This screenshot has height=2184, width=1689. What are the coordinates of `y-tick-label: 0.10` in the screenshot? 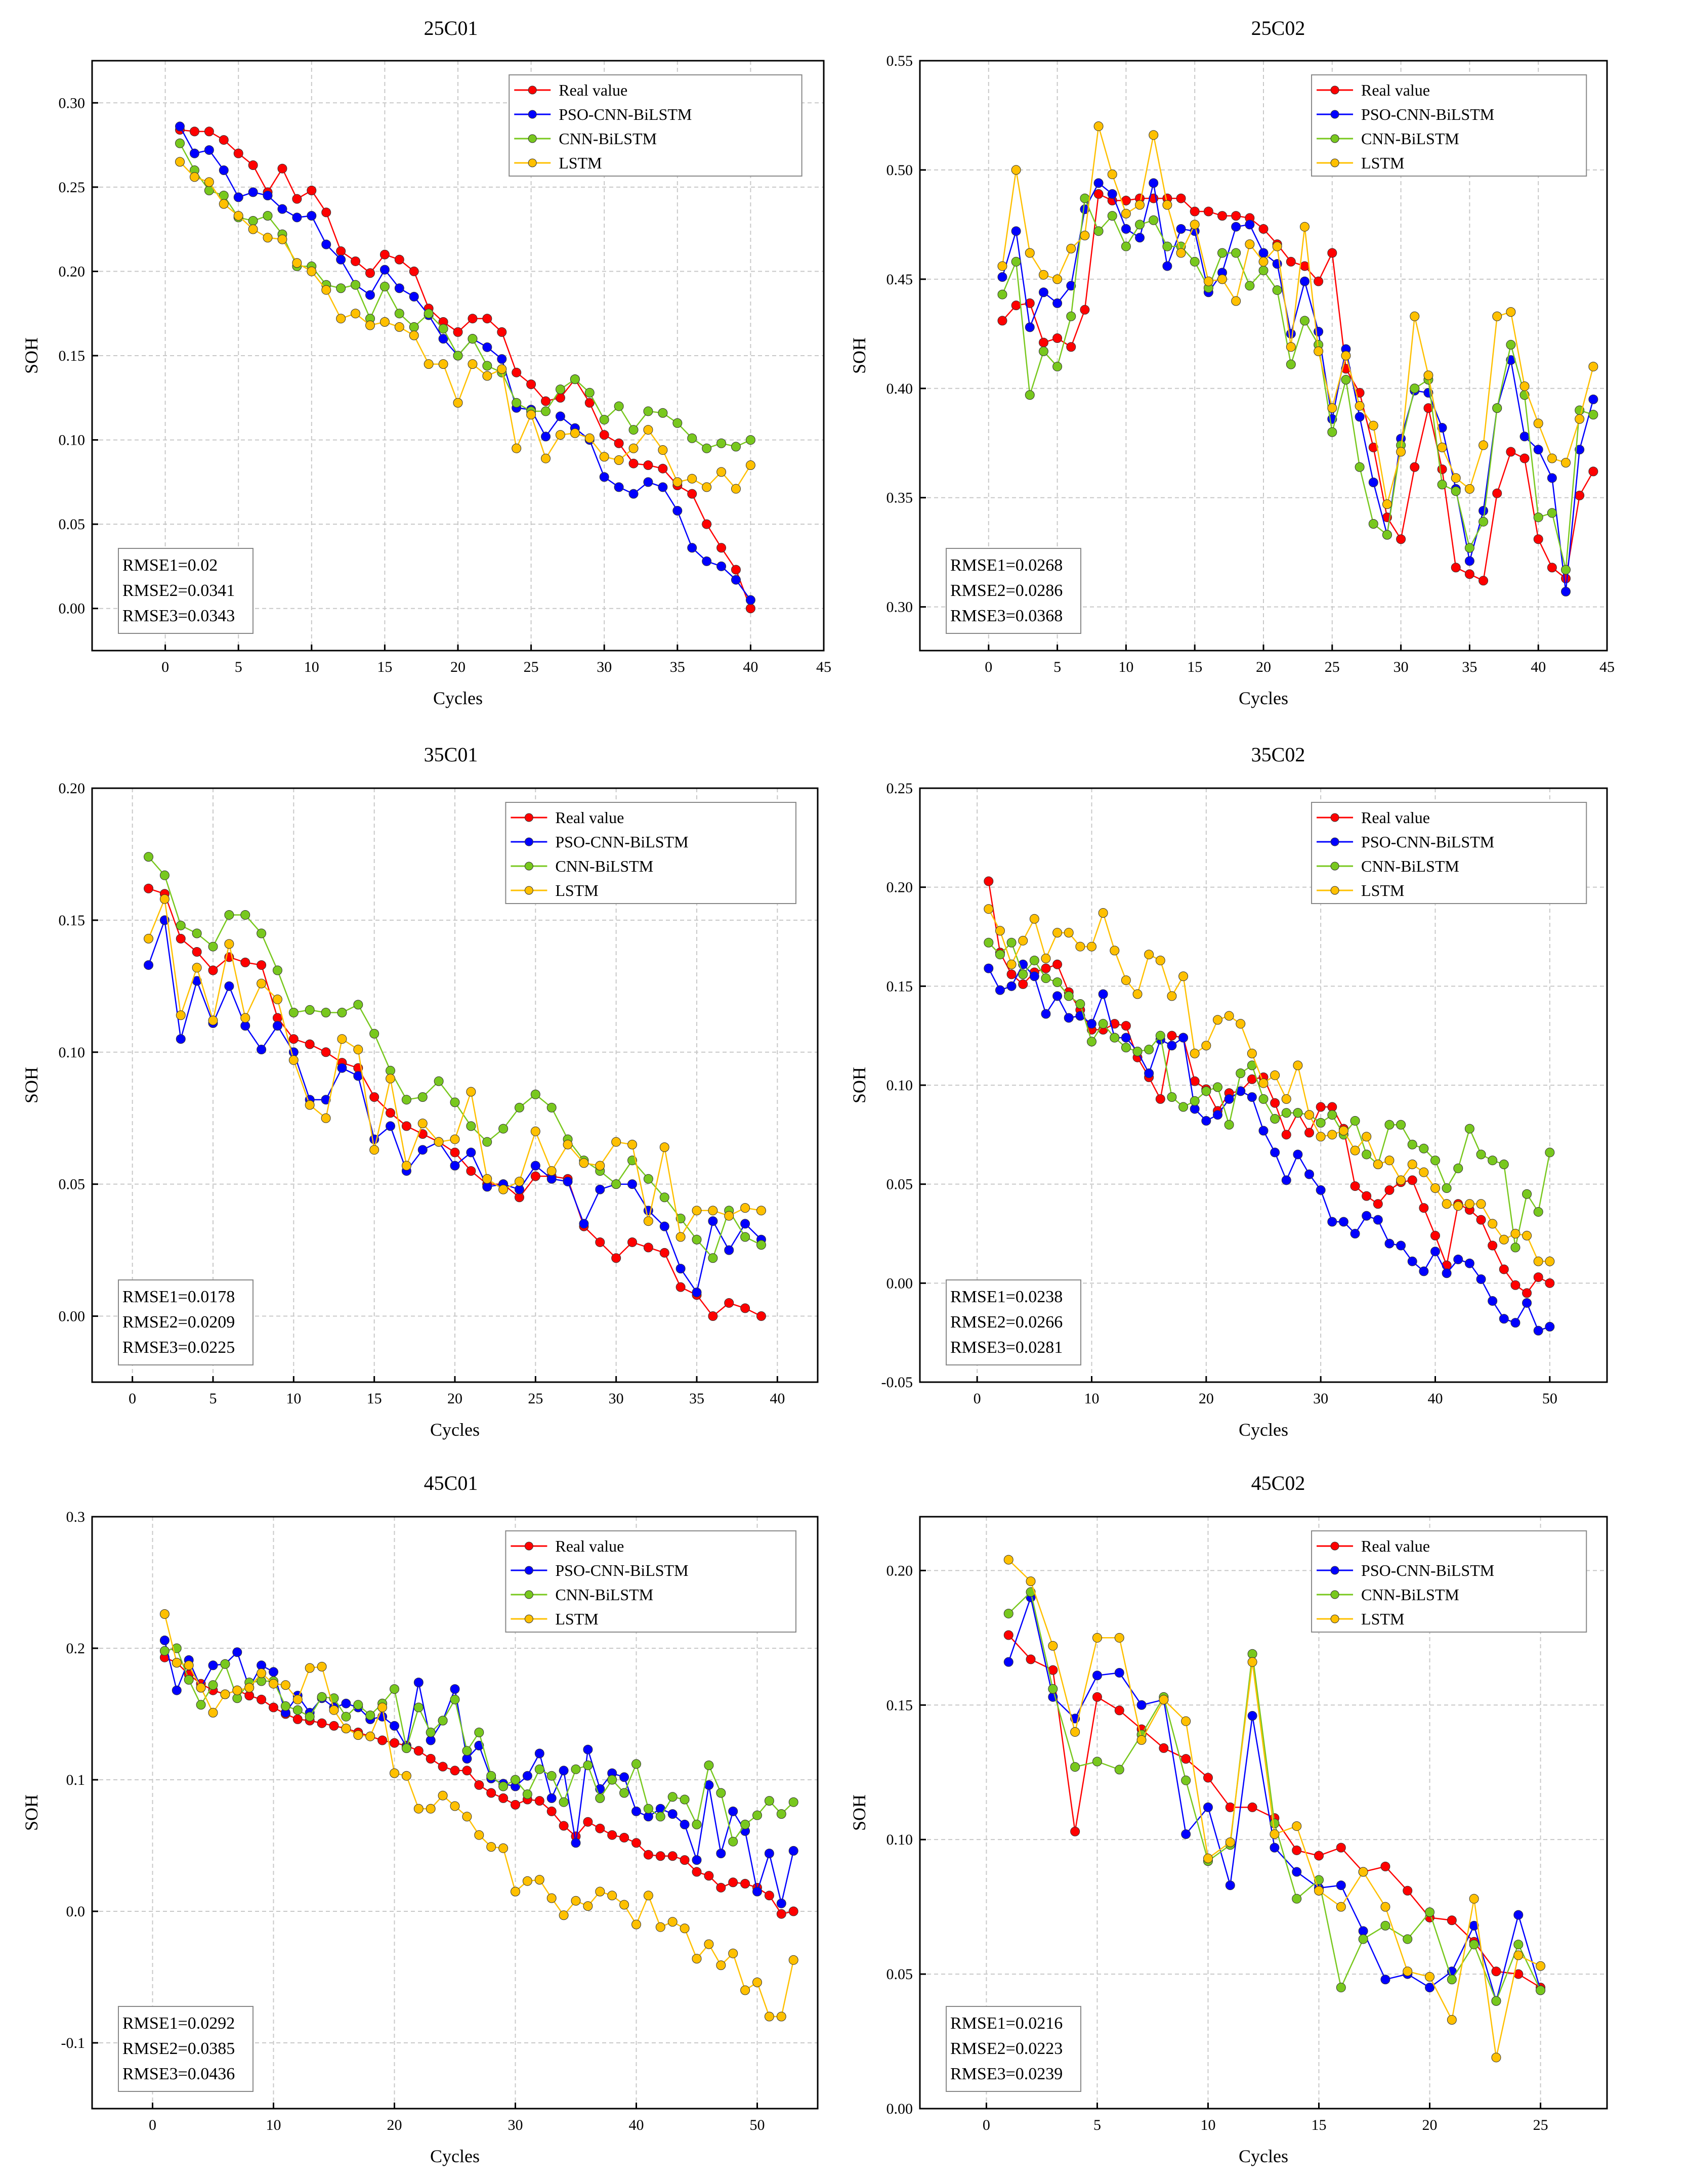 It's located at (899, 1840).